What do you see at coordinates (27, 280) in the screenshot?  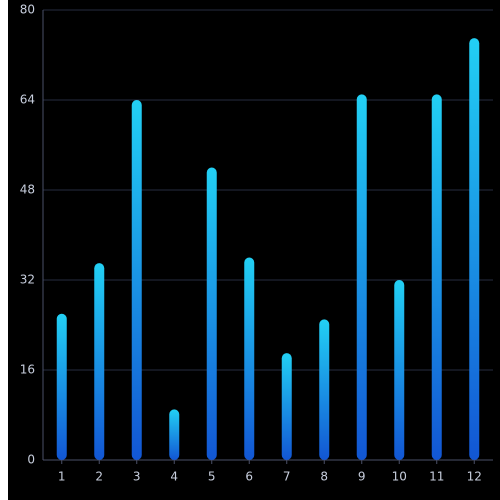 I see `y-tick-label: 32` at bounding box center [27, 280].